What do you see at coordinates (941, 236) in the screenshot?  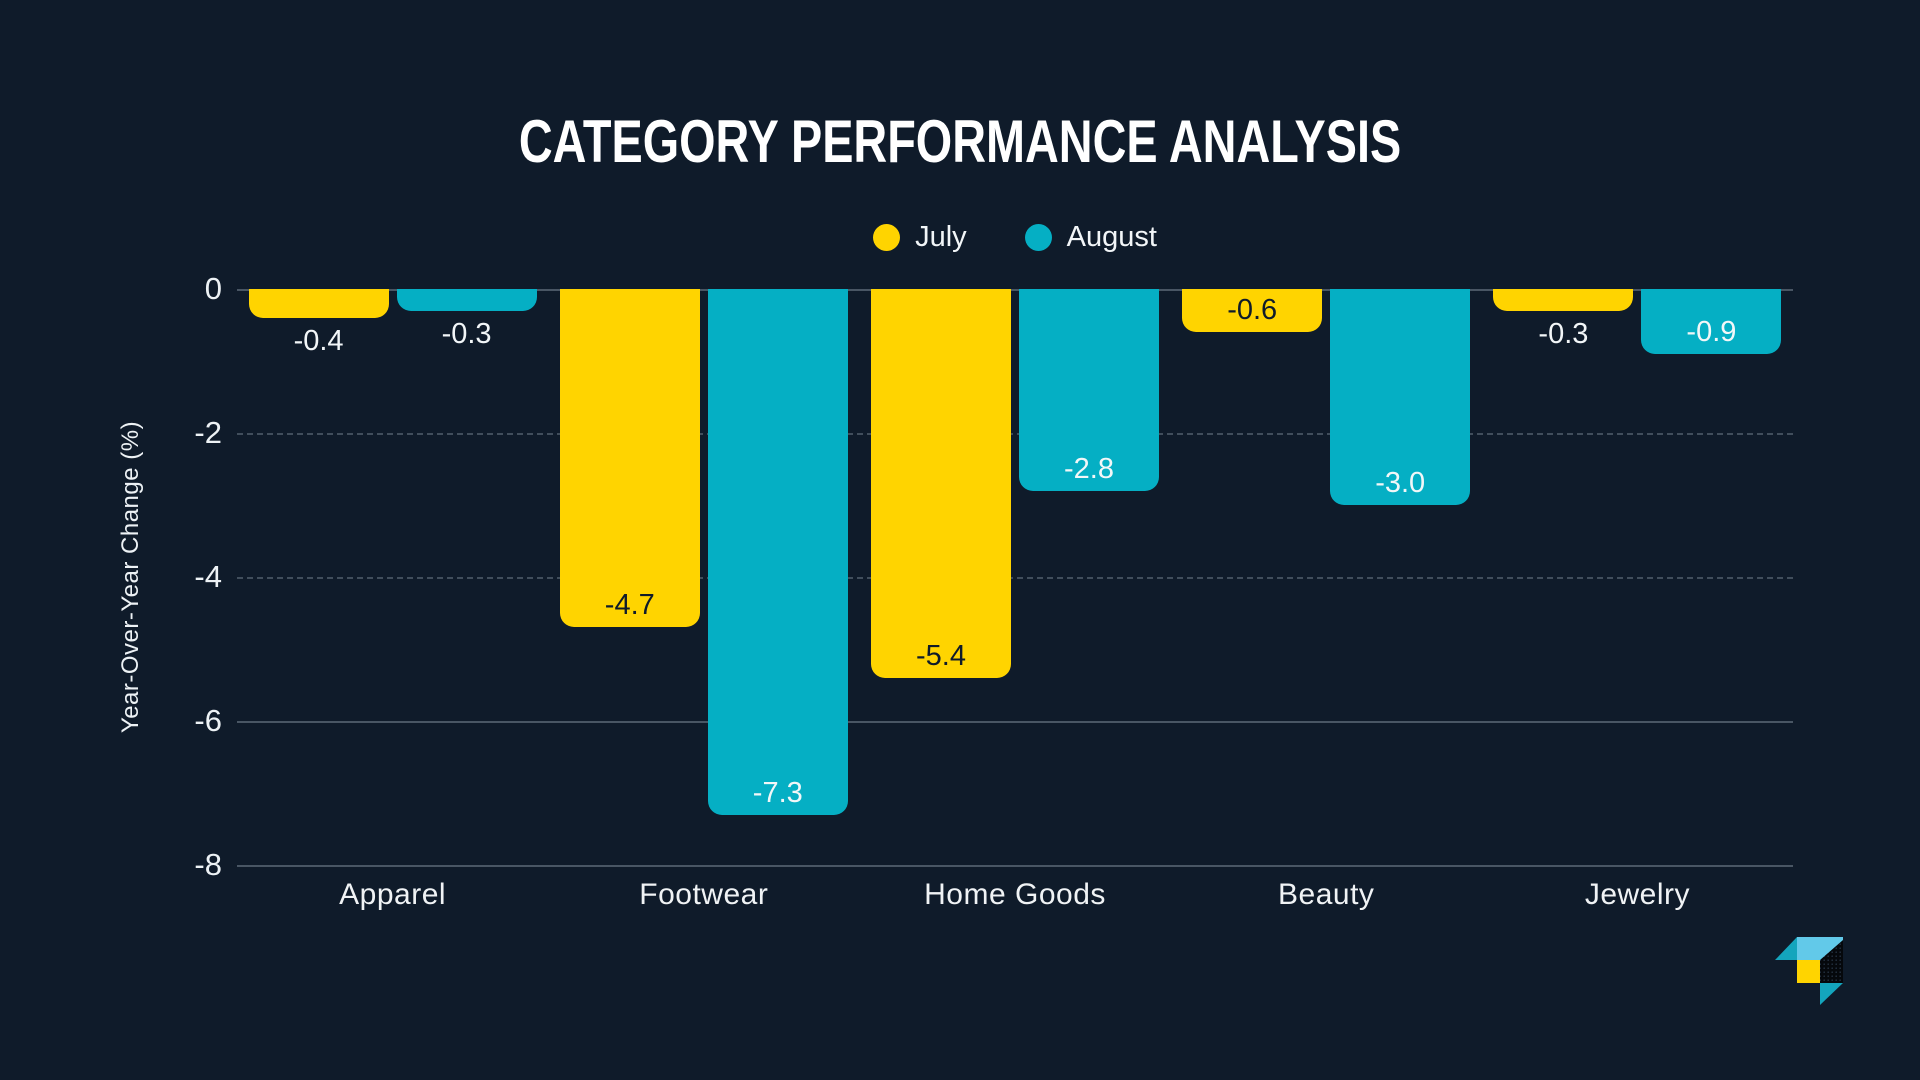 I see `legend-label-july: July` at bounding box center [941, 236].